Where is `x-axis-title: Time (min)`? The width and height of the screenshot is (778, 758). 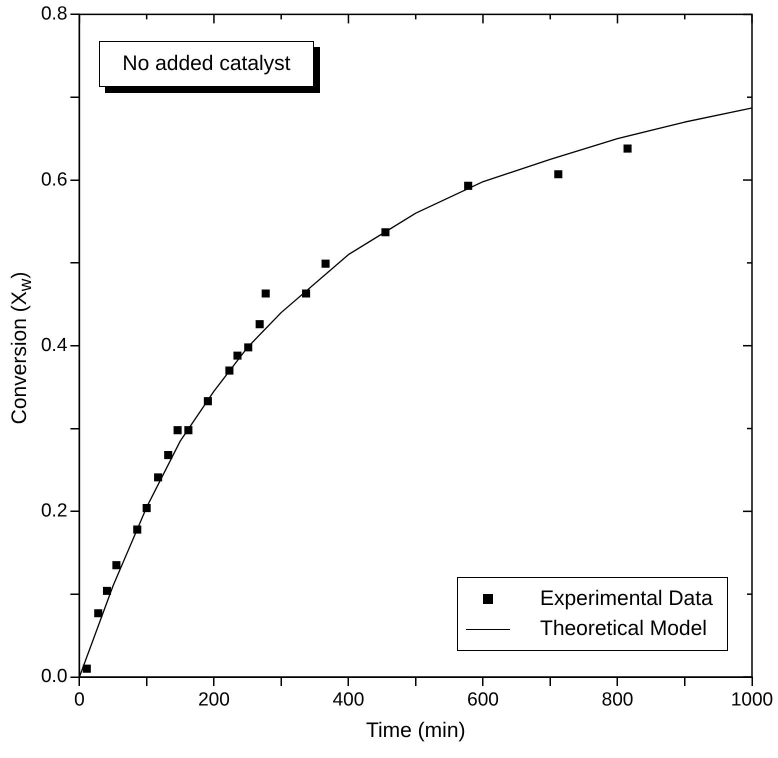 x-axis-title: Time (min) is located at coordinates (416, 730).